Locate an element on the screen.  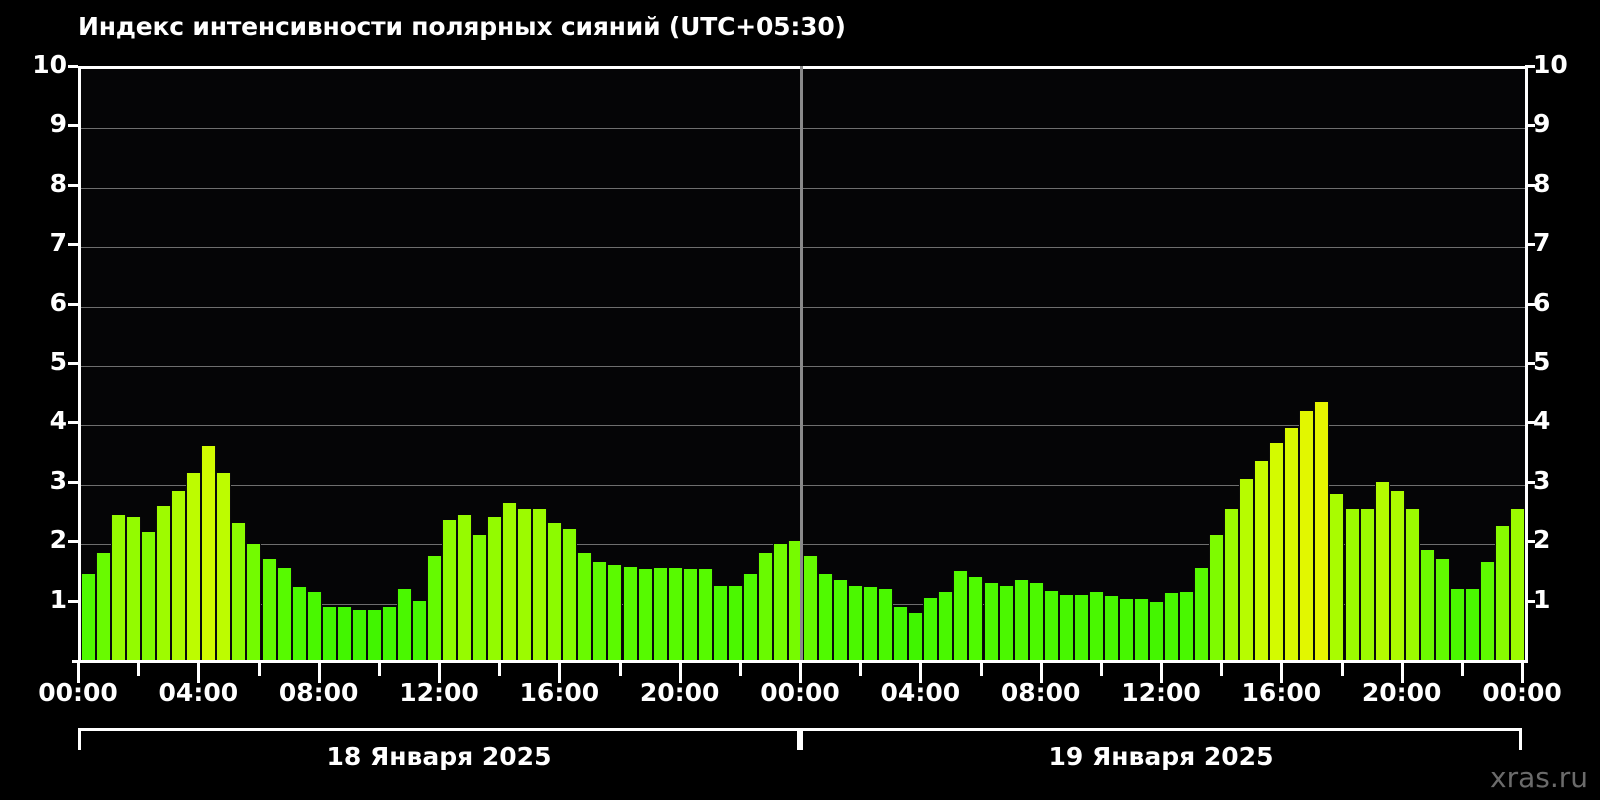
y-tick-label-right-6: 6 is located at coordinates (1542, 302).